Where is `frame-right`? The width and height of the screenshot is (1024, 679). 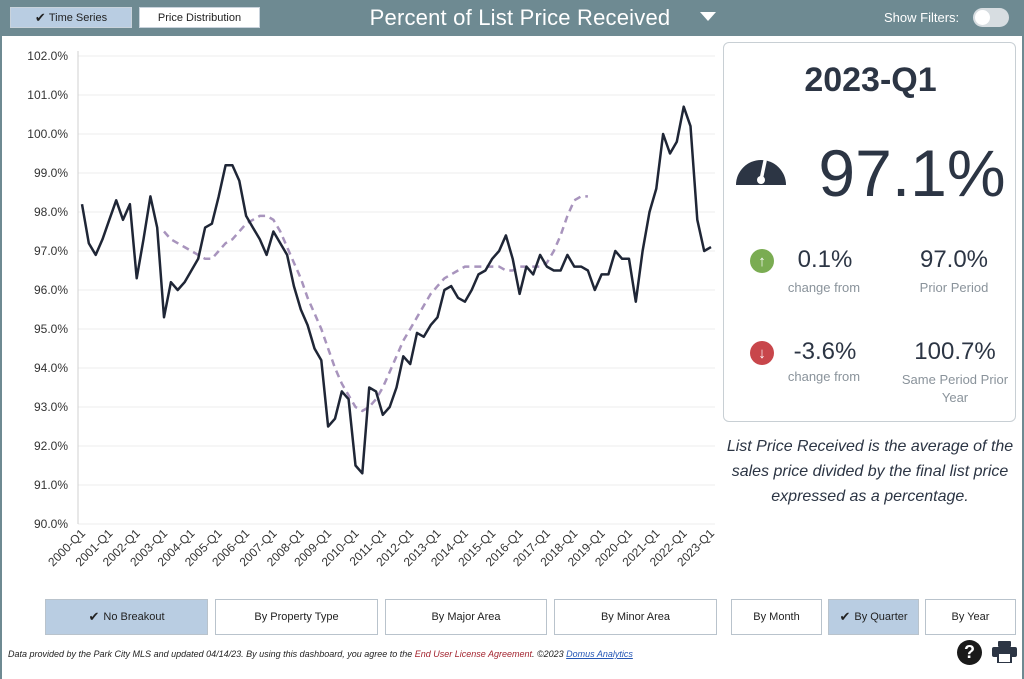 frame-right is located at coordinates (1023, 357).